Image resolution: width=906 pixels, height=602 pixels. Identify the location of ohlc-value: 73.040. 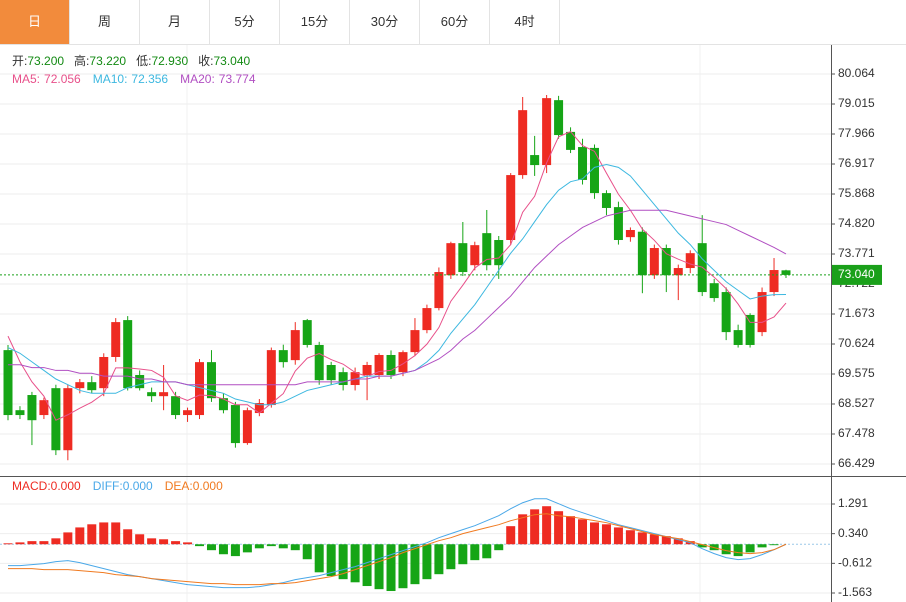
(231, 61).